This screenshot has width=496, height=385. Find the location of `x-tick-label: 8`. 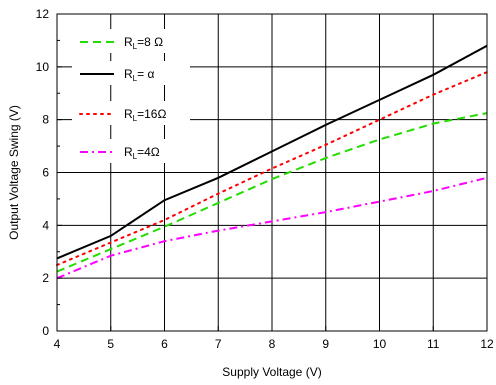

x-tick-label: 8 is located at coordinates (272, 344).